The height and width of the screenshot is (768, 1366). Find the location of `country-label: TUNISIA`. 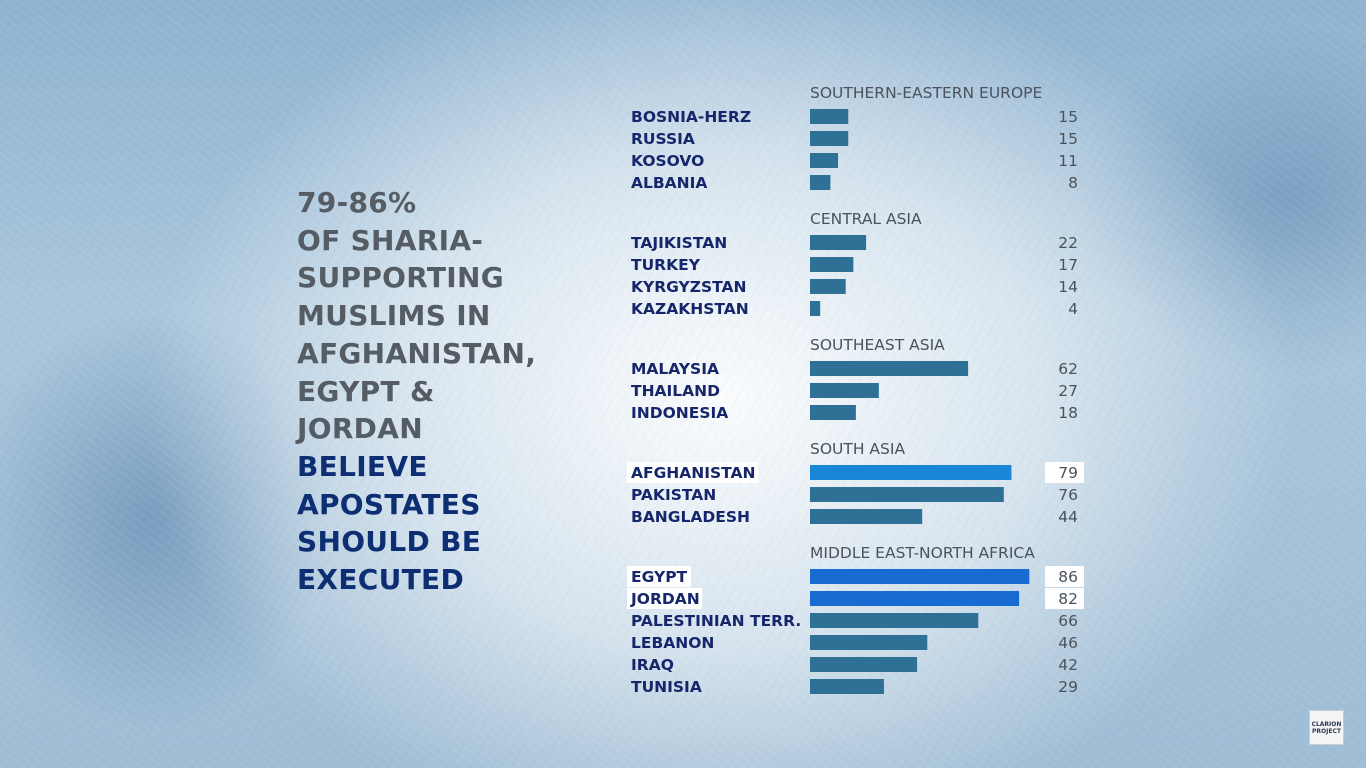

country-label: TUNISIA is located at coordinates (666, 687).